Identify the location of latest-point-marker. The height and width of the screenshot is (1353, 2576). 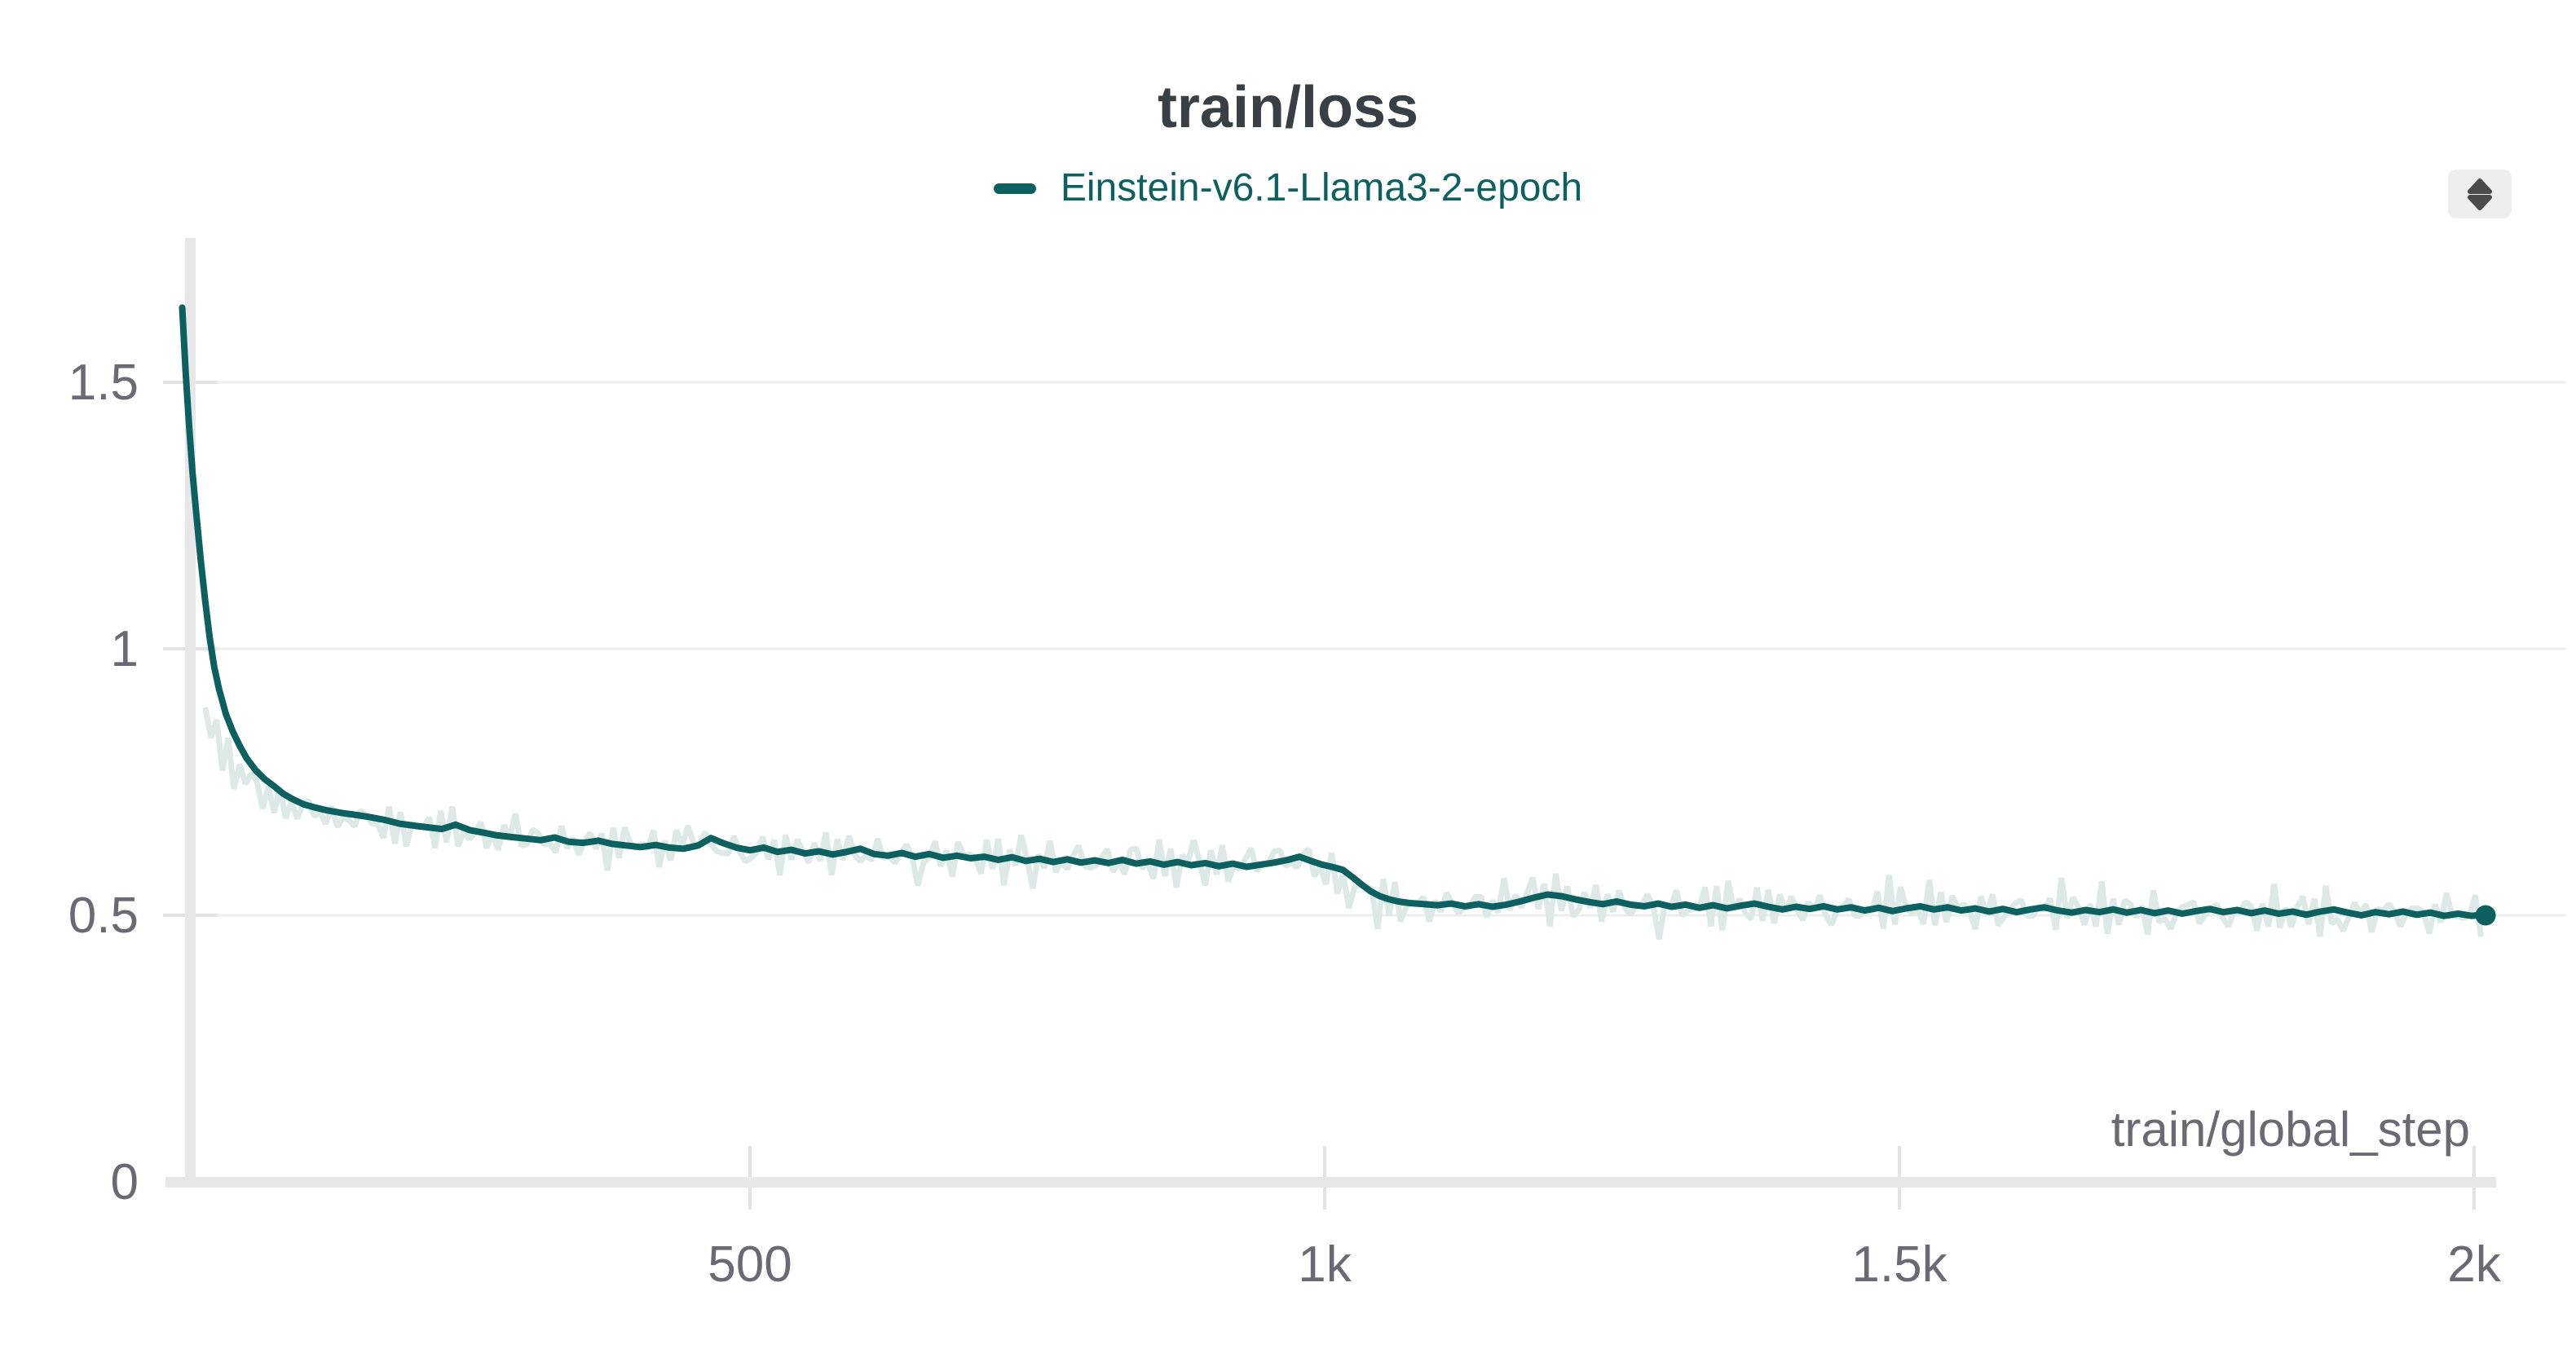
(2485, 915).